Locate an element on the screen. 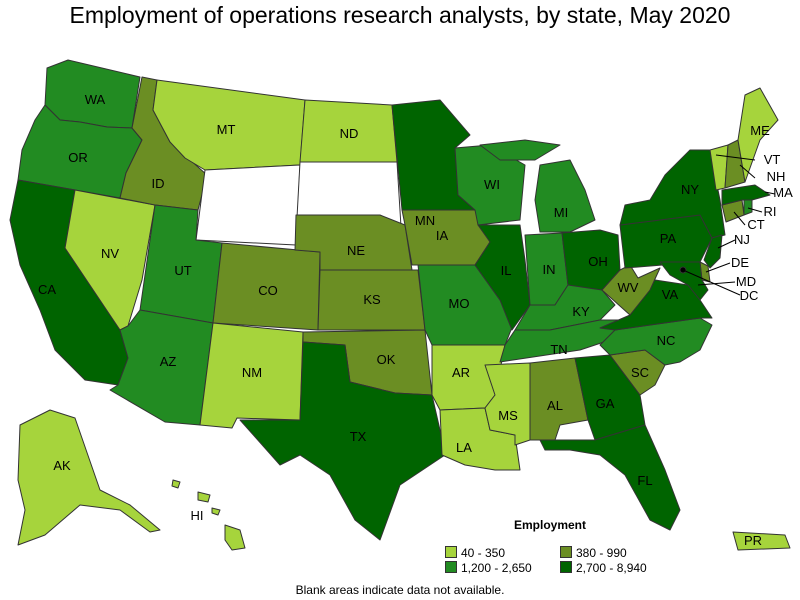 Image resolution: width=800 pixels, height=600 pixels. state-label-ak: AK is located at coordinates (62, 465).